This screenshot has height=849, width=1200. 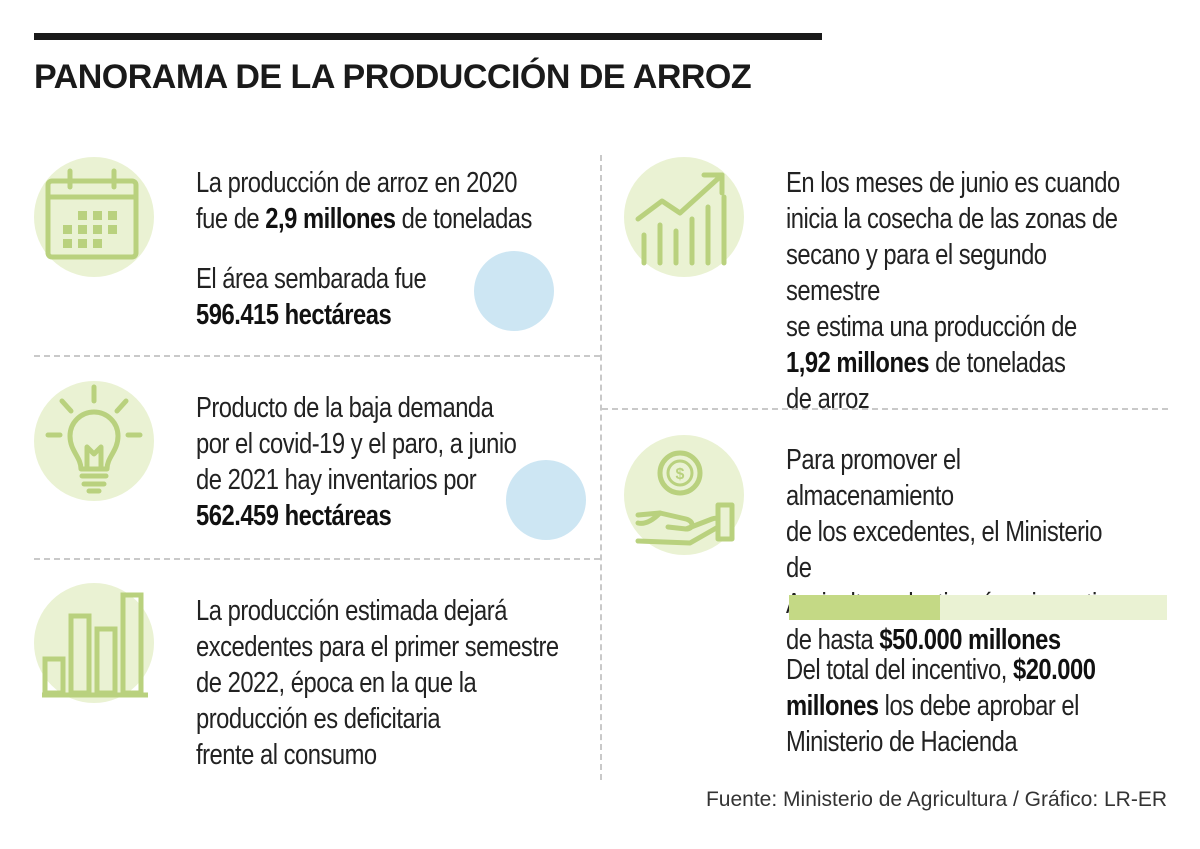 I want to click on incentive-progress-bar, so click(x=978, y=607).